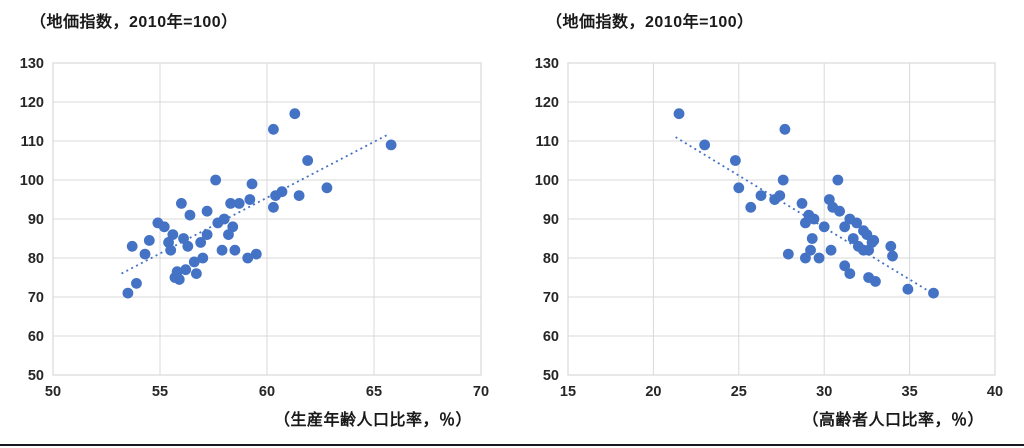 The width and height of the screenshot is (1024, 448). I want to click on chart-title-right: （地価指数，2010年=100）, so click(650, 22).